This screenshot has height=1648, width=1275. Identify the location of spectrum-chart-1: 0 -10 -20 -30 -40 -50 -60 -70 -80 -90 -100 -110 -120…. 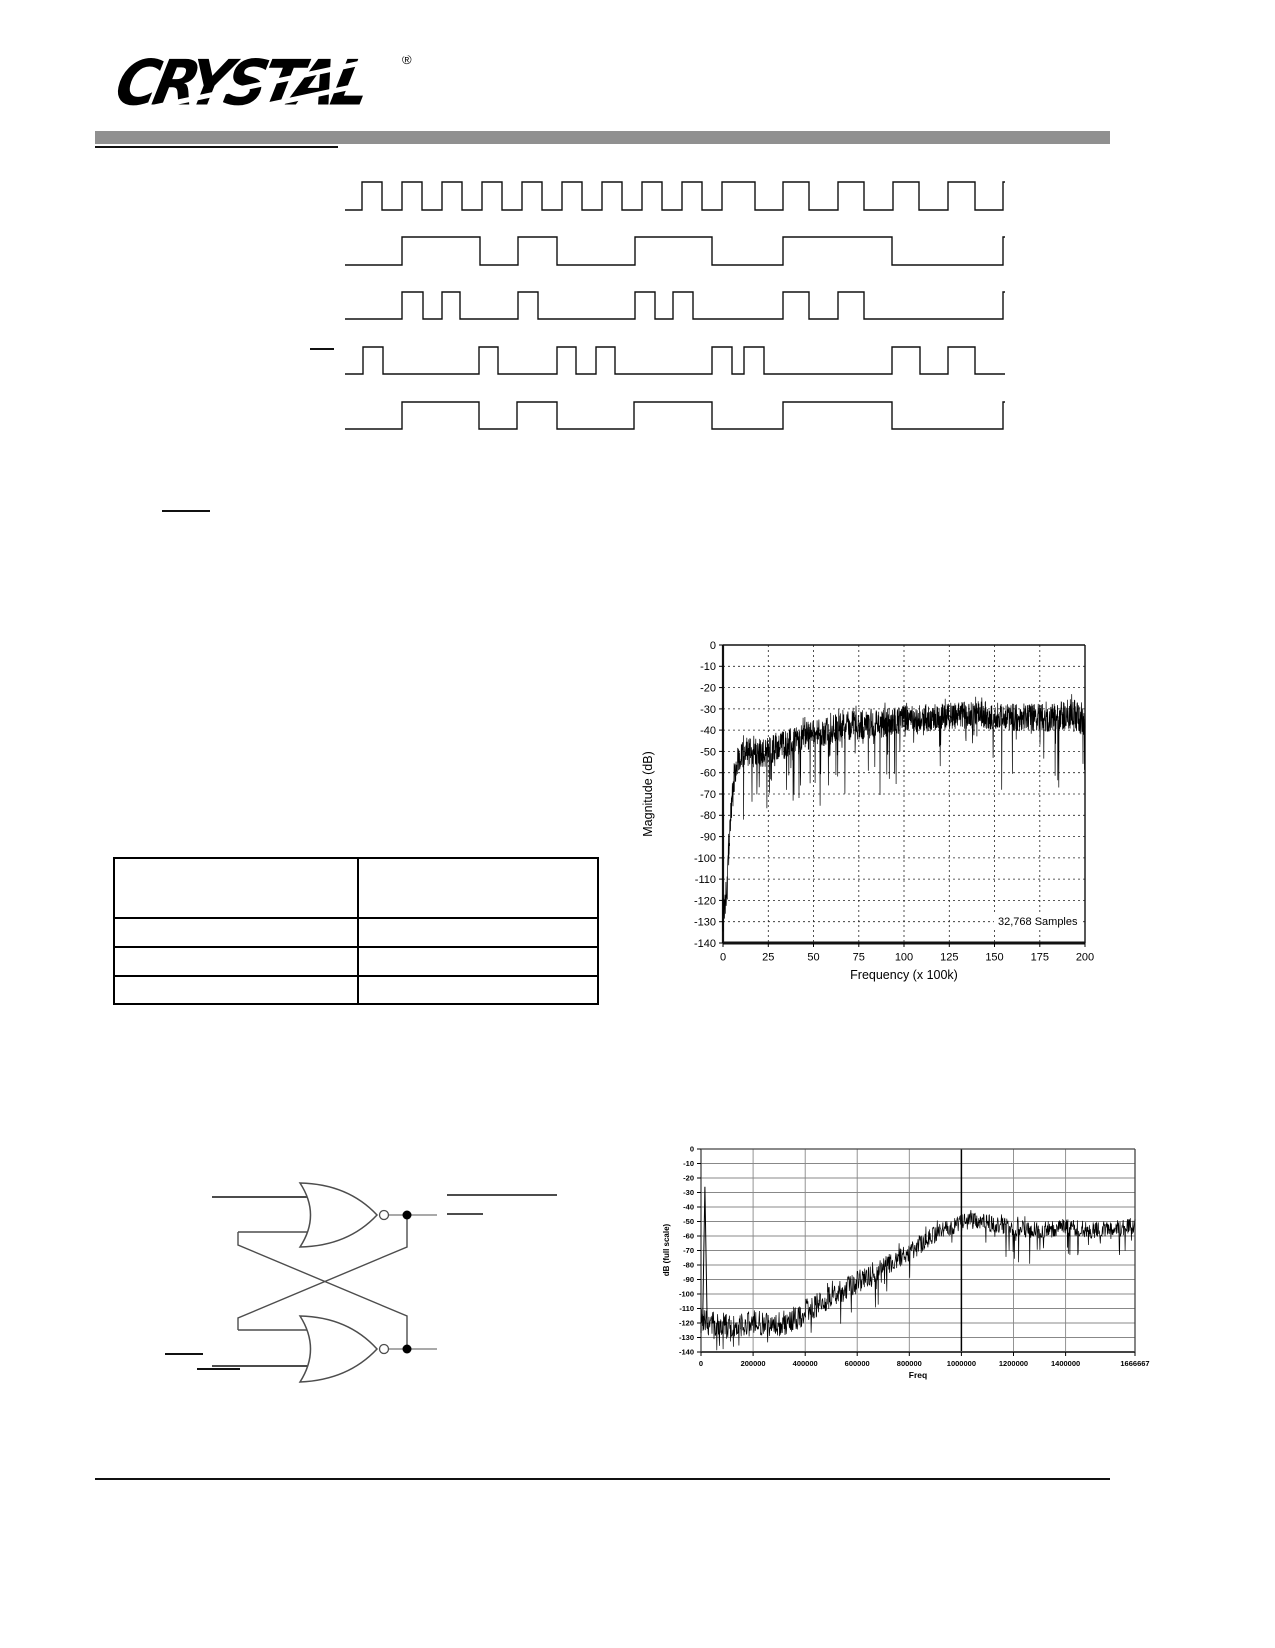
(867, 811).